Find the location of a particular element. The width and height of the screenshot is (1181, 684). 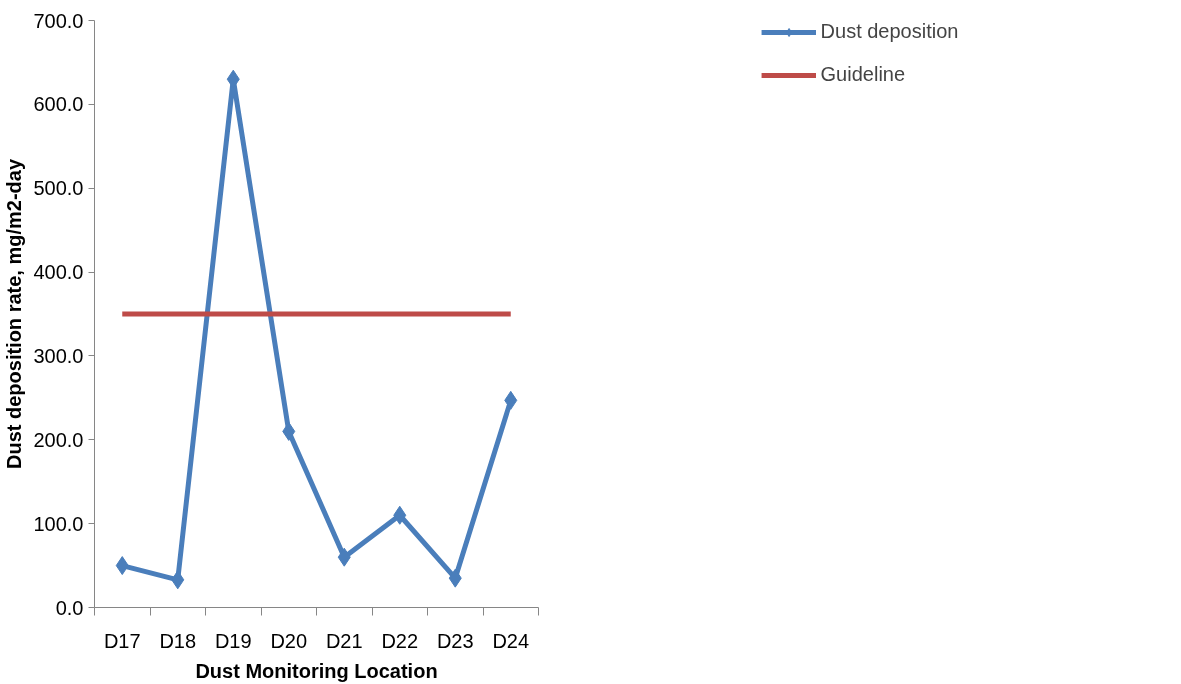

x-tick-label: D19 is located at coordinates (233, 640).